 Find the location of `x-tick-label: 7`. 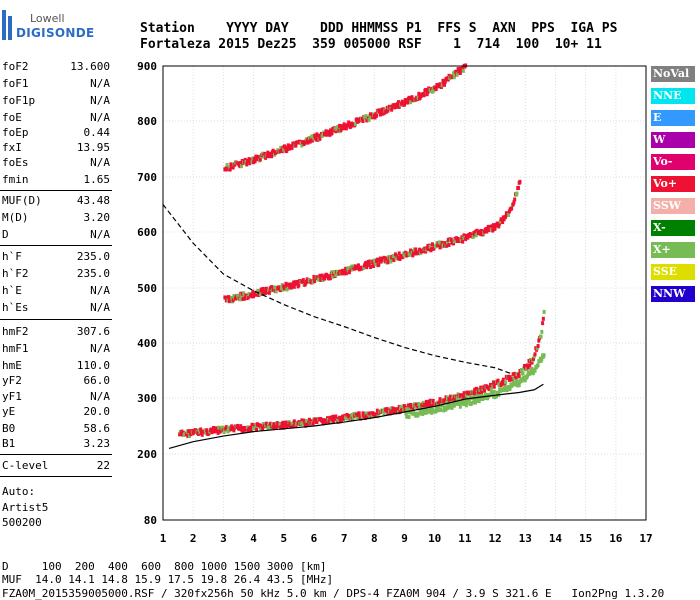

x-tick-label: 7 is located at coordinates (344, 538).